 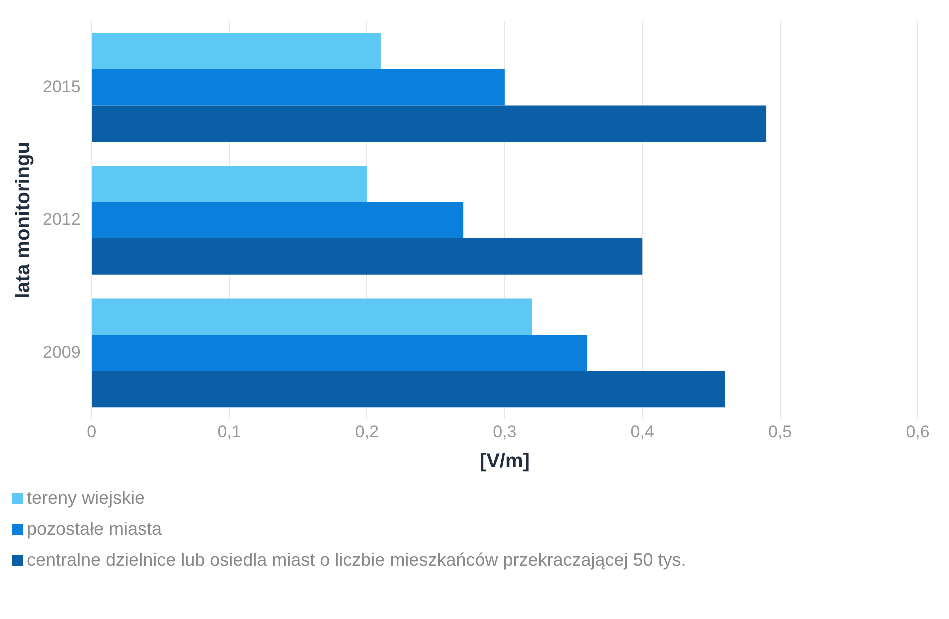 I want to click on y-tick-label: 2015, so click(x=61, y=86).